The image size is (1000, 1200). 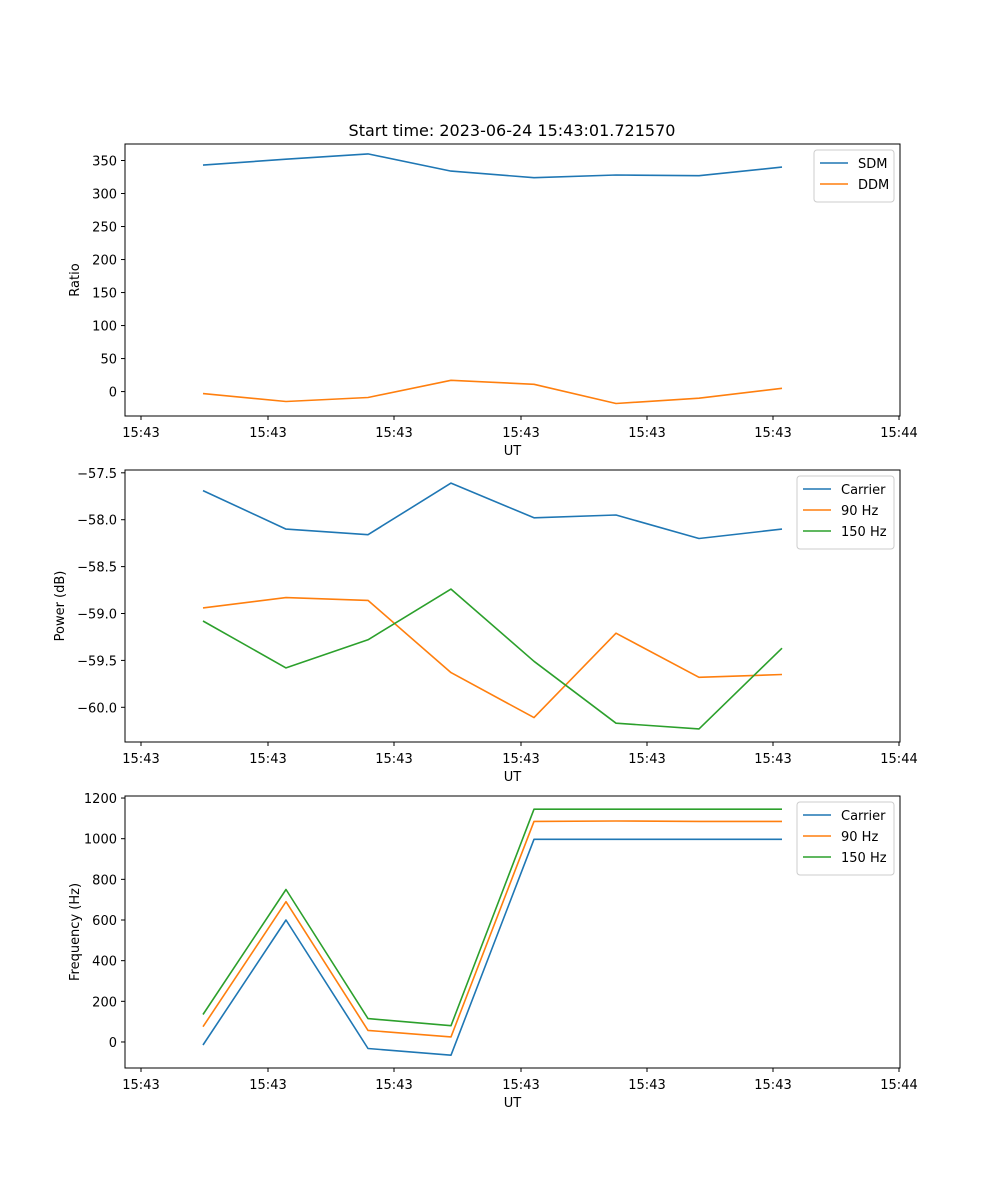 I want to click on y-tick-label: 300, so click(x=104, y=195).